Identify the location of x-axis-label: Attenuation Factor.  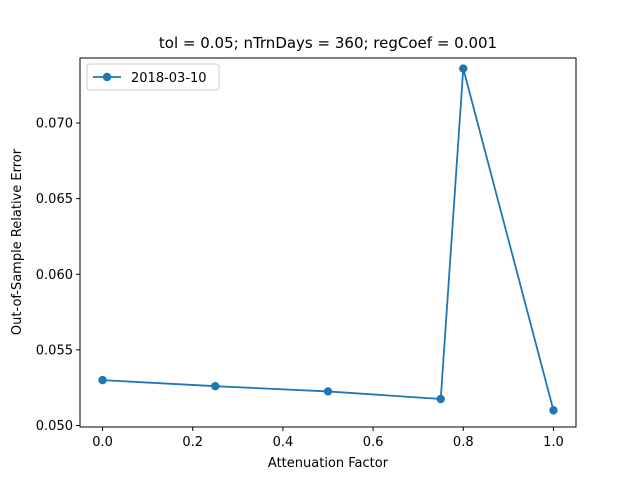
(328, 463).